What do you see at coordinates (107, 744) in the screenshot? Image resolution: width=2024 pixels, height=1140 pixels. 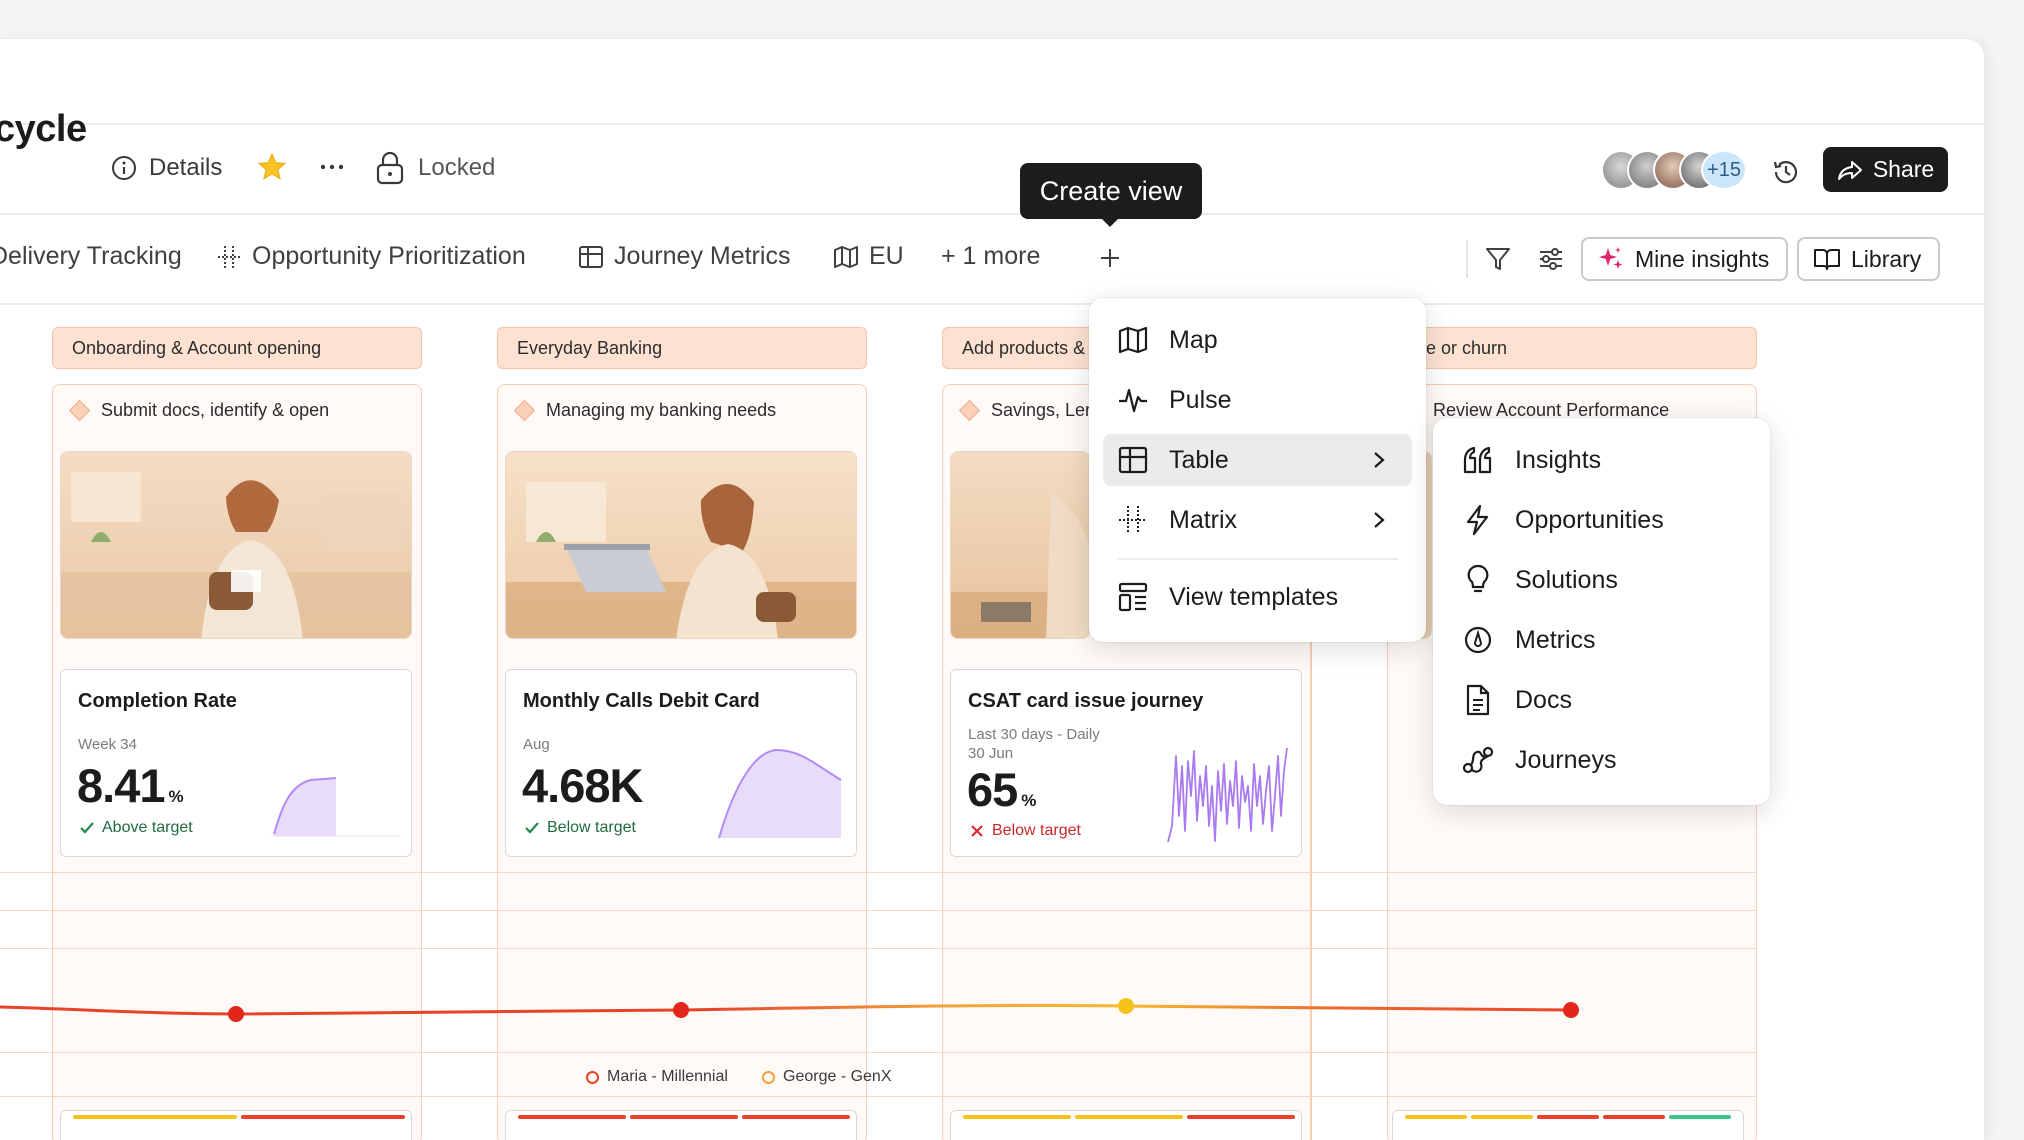 I see `metric-period: Week 34` at bounding box center [107, 744].